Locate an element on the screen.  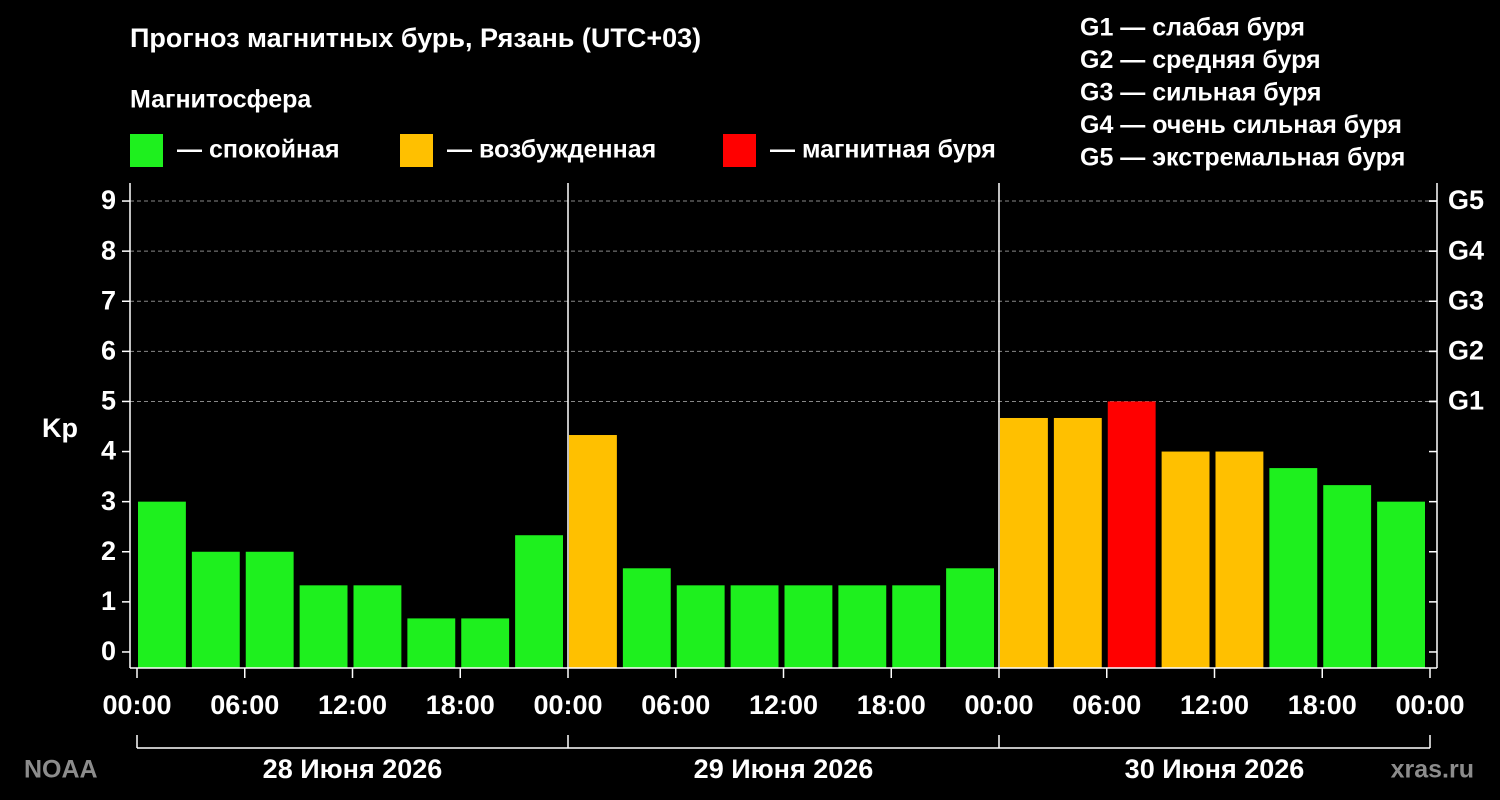
chart-title: Прогноз магнитных бурь, Рязань (UTC+03) is located at coordinates (415, 38).